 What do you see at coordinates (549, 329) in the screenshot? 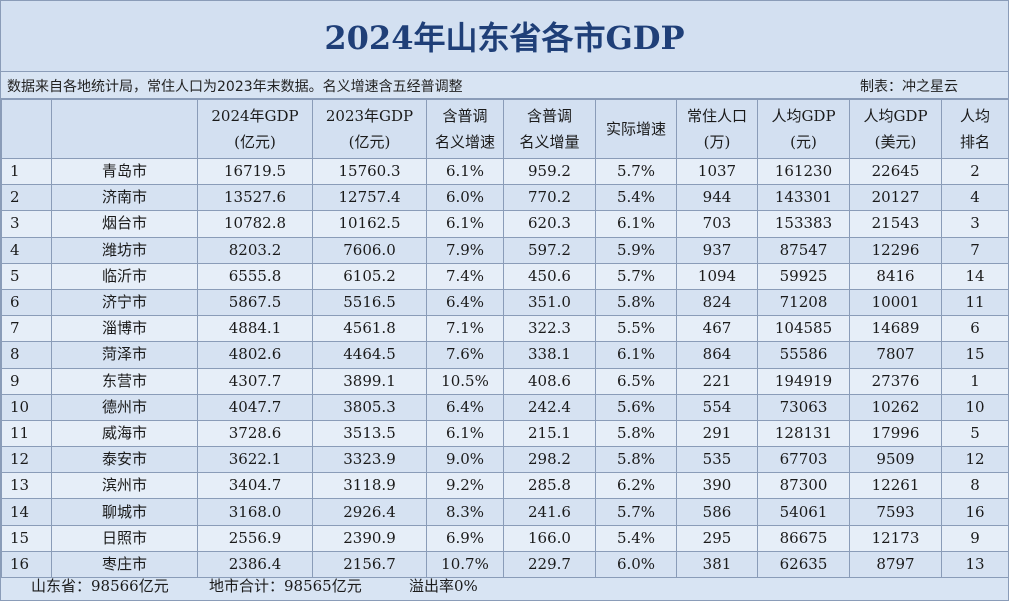
I see `table-cell: 322.3` at bounding box center [549, 329].